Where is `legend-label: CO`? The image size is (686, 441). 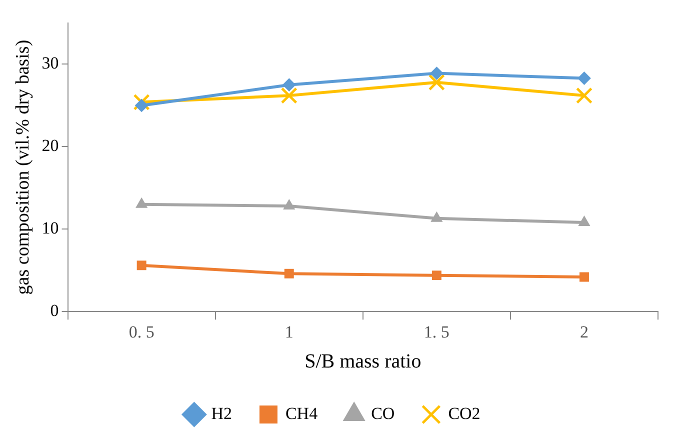
legend-label: CO is located at coordinates (383, 413).